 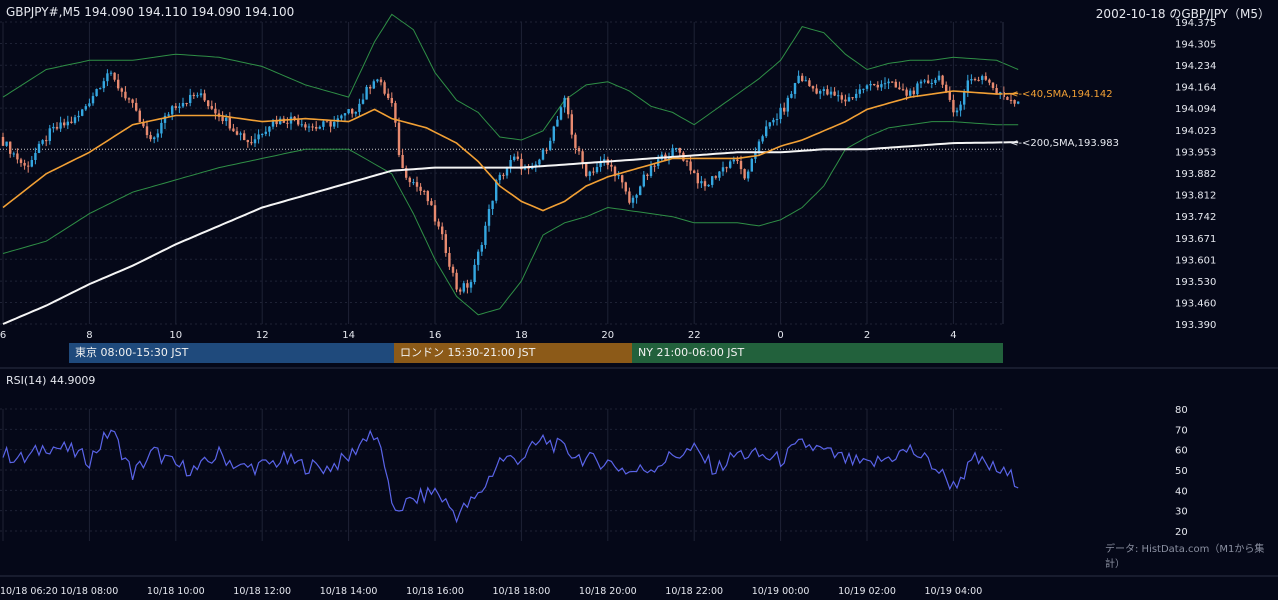 I want to click on hour-tick-label: 8, so click(x=89, y=335).